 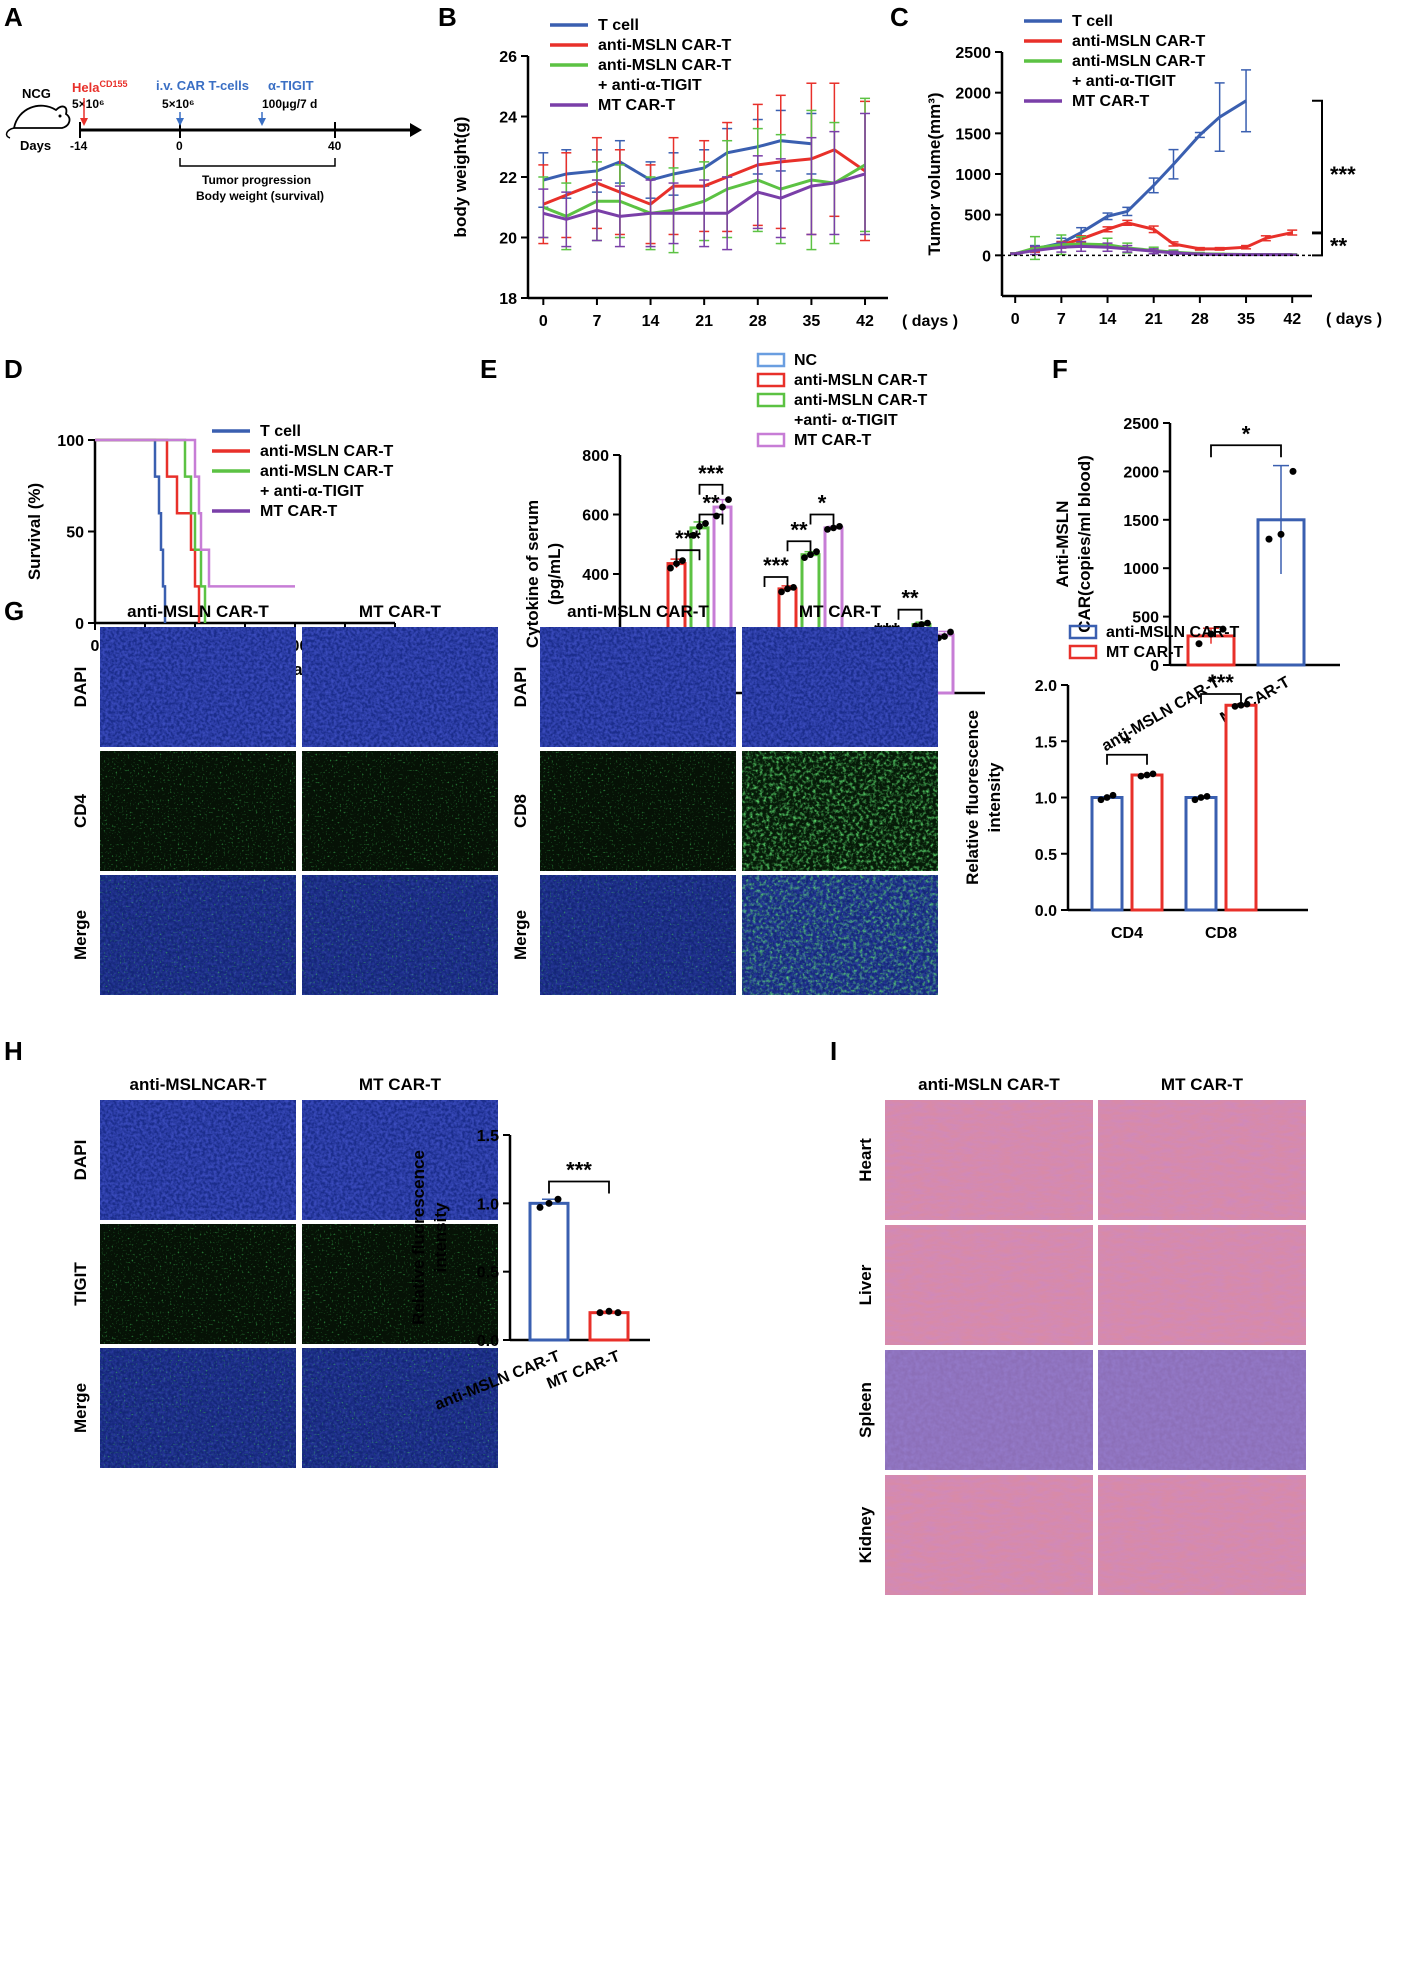 What do you see at coordinates (638, 611) in the screenshot?
I see `column-header: anti-MSLN CAR-T` at bounding box center [638, 611].